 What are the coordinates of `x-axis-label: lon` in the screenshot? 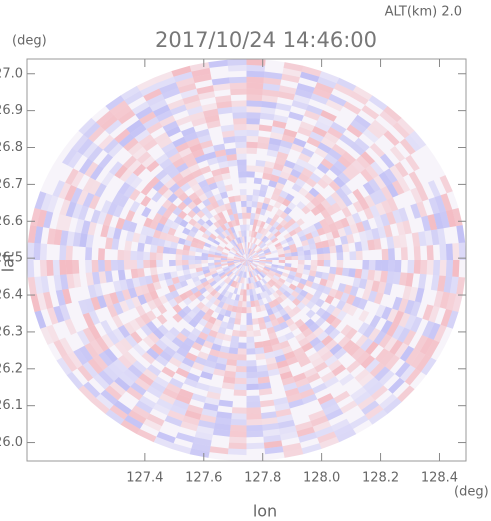 It's located at (265, 511).